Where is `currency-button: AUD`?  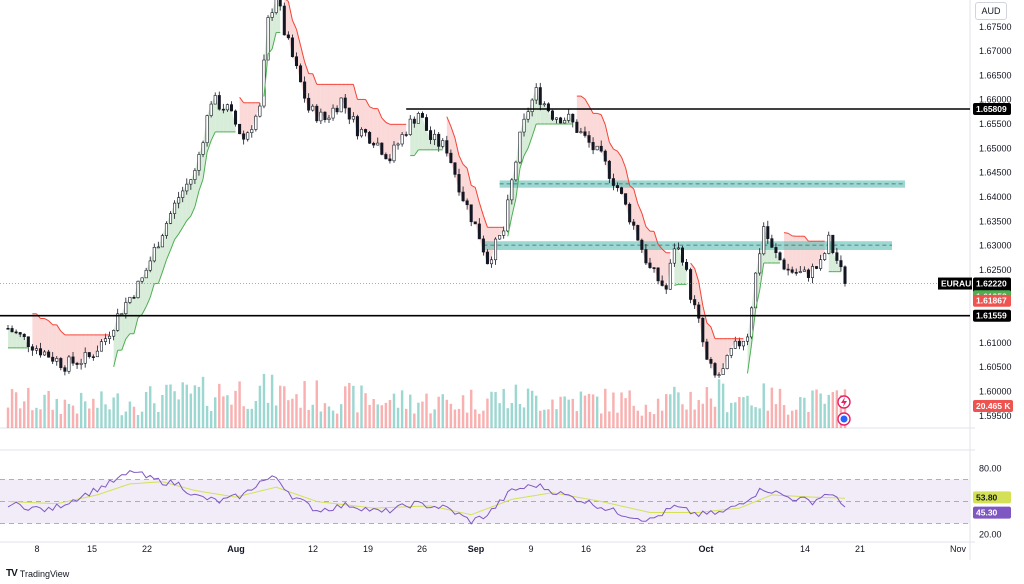 currency-button: AUD is located at coordinates (991, 11).